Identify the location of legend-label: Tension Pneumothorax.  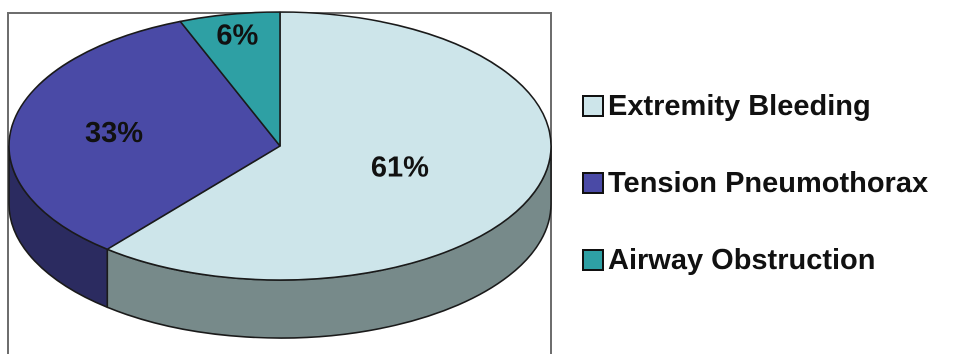
(768, 182).